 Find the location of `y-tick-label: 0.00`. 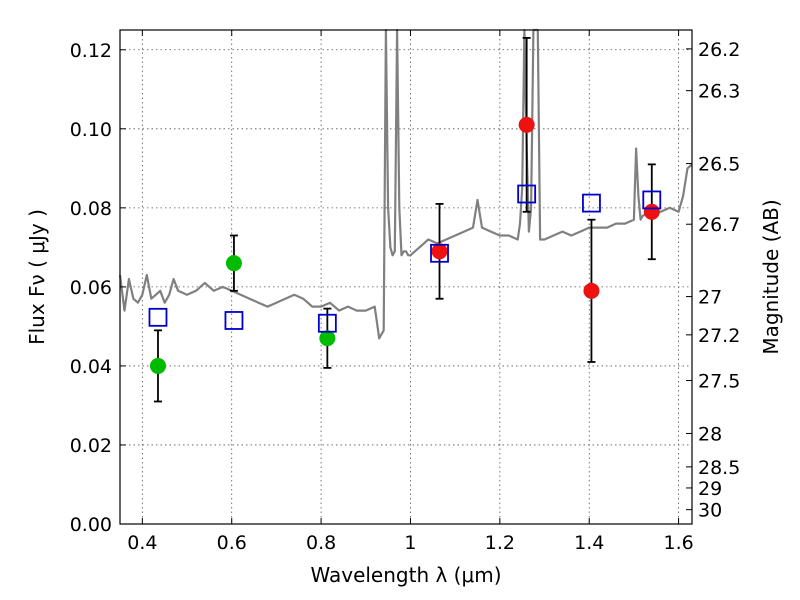

y-tick-label: 0.00 is located at coordinates (91, 525).